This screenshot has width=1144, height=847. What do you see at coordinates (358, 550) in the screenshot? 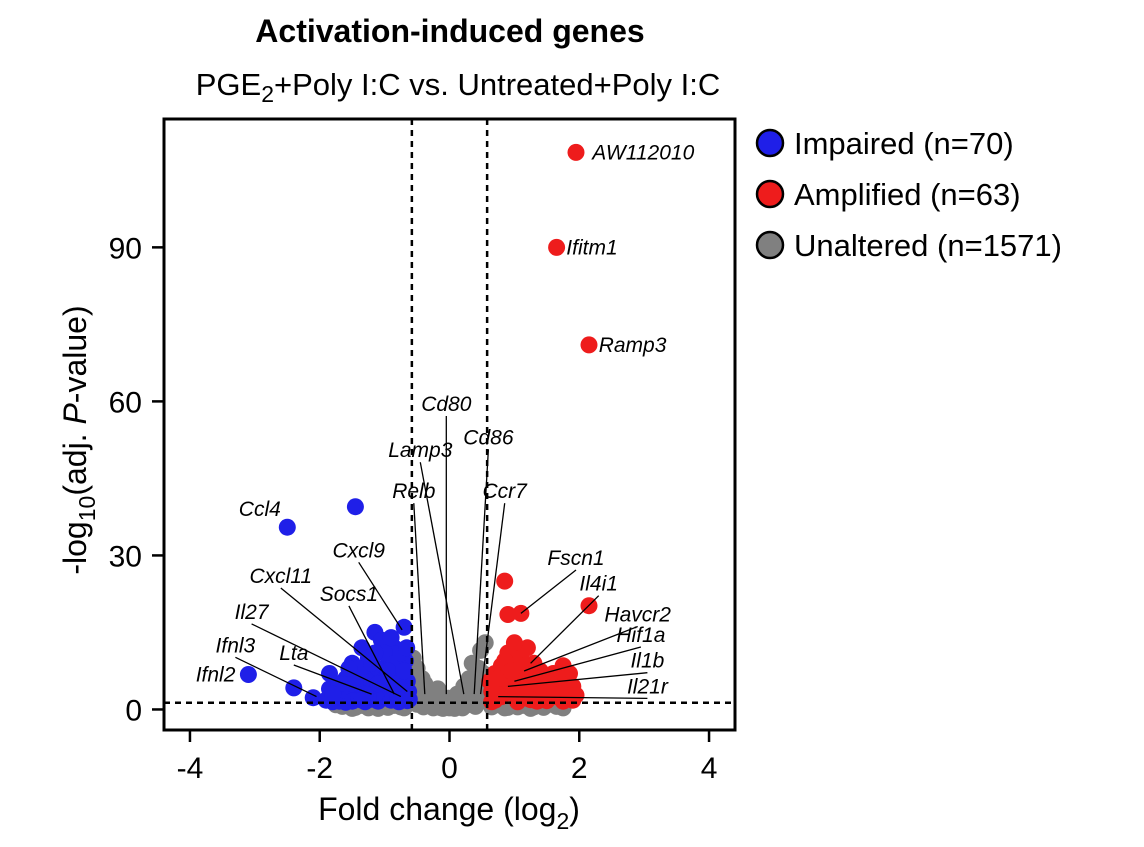
I see `gene-label-cxcl9: Cxcl9` at bounding box center [358, 550].